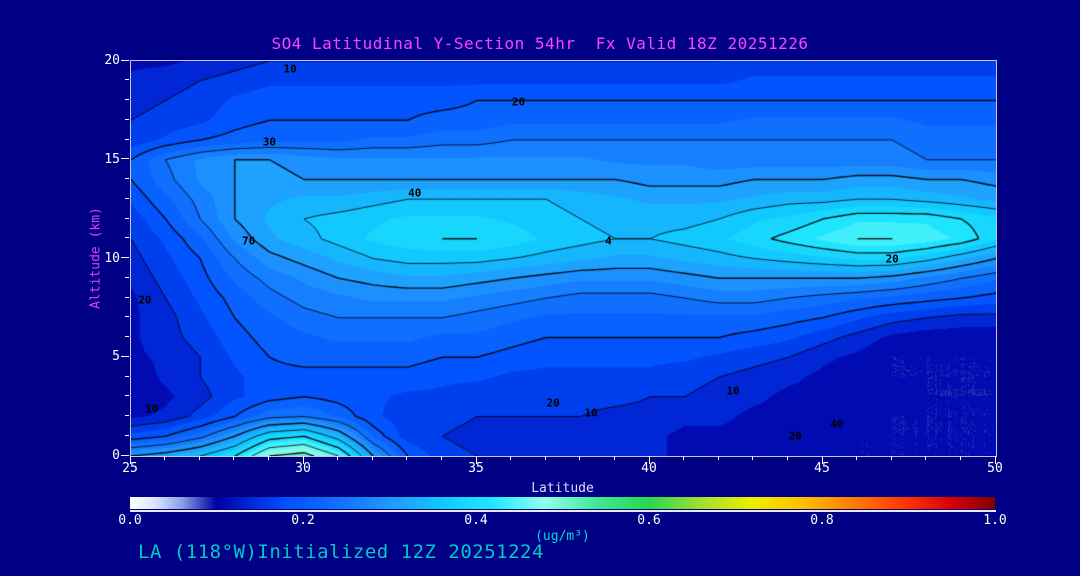 This screenshot has height=576, width=1080. Describe the element at coordinates (562, 503) in the screenshot. I see `colorbar` at that location.